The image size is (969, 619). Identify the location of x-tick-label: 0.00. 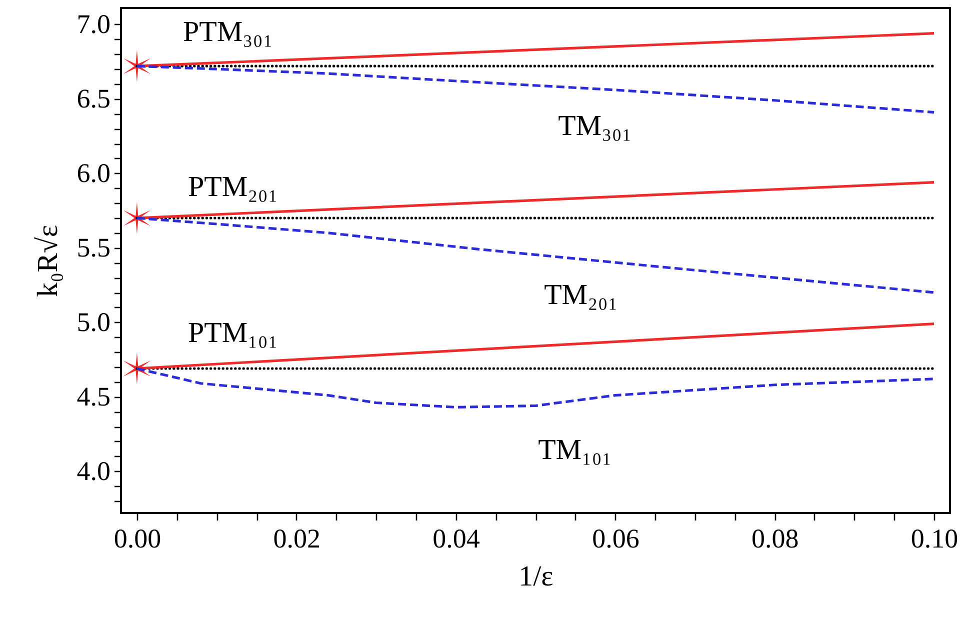
(138, 539).